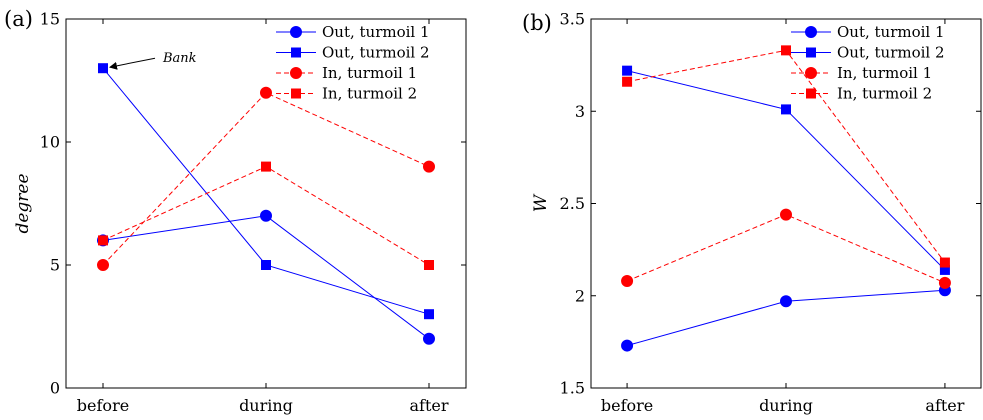 This screenshot has width=983, height=420. What do you see at coordinates (179, 58) in the screenshot?
I see `annotation-text: Bank` at bounding box center [179, 58].